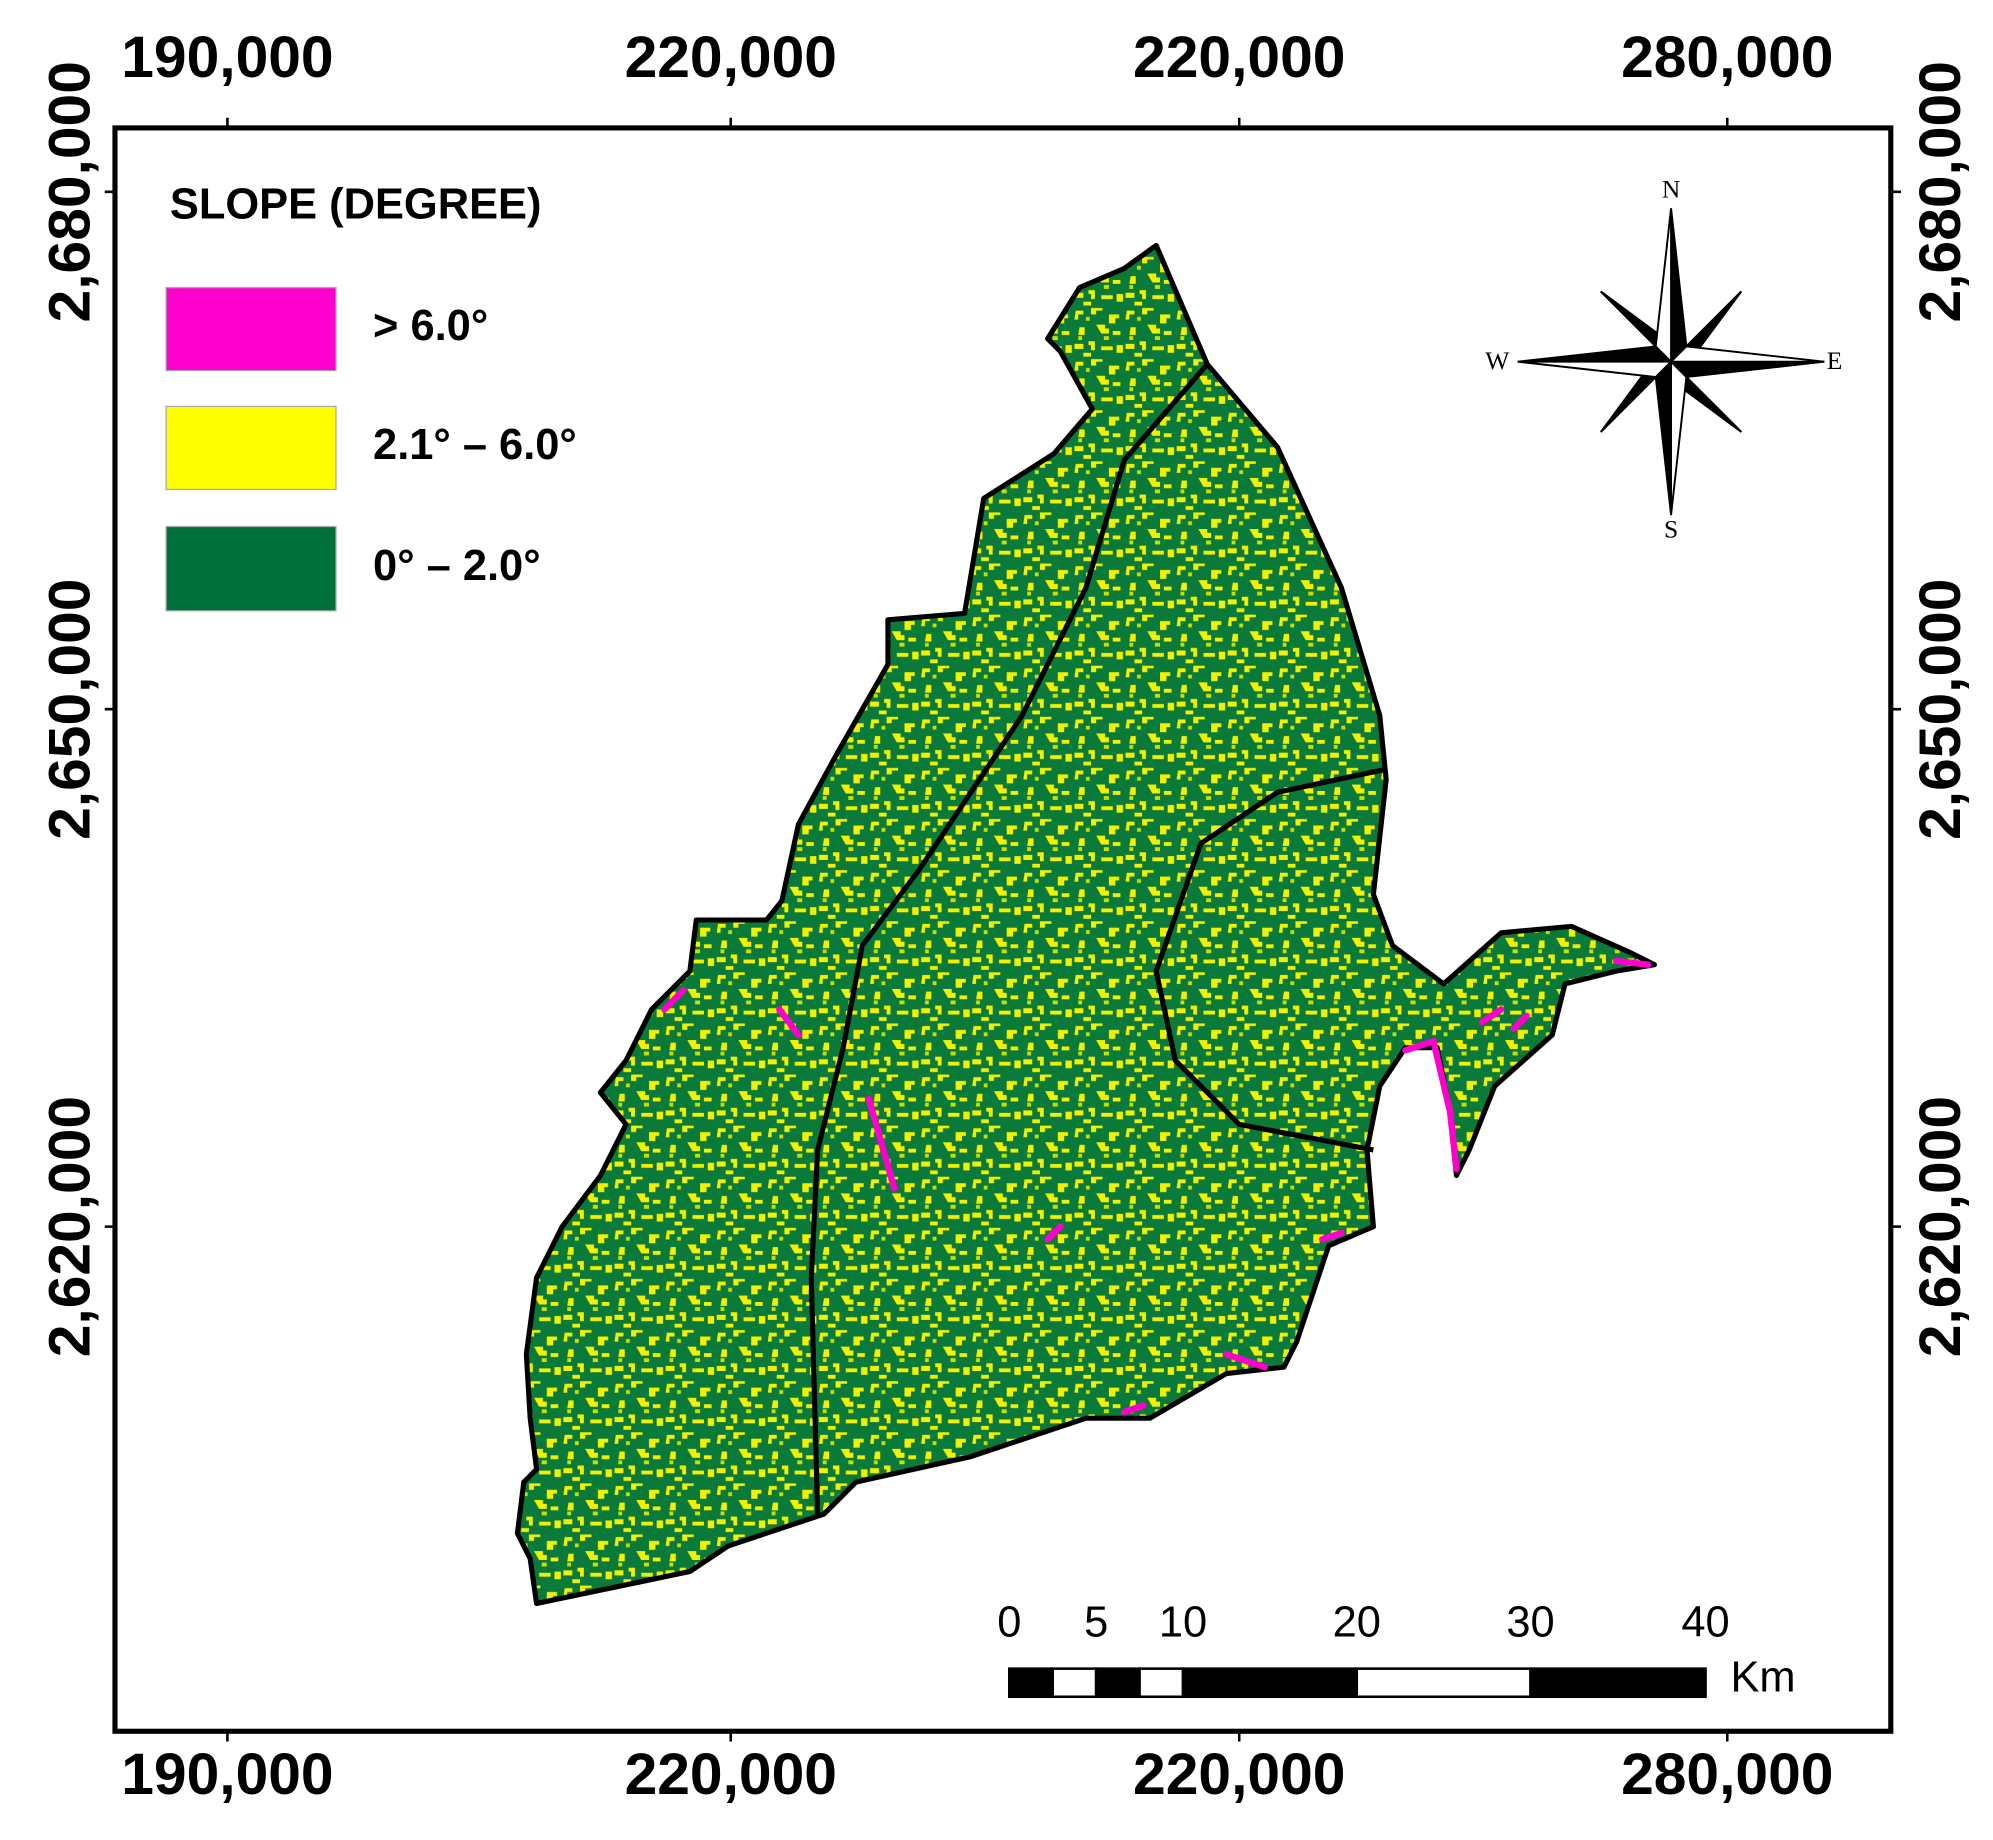 The width and height of the screenshot is (1993, 1840). What do you see at coordinates (1940, 1226) in the screenshot?
I see `right-coordinate: 2,620,000` at bounding box center [1940, 1226].